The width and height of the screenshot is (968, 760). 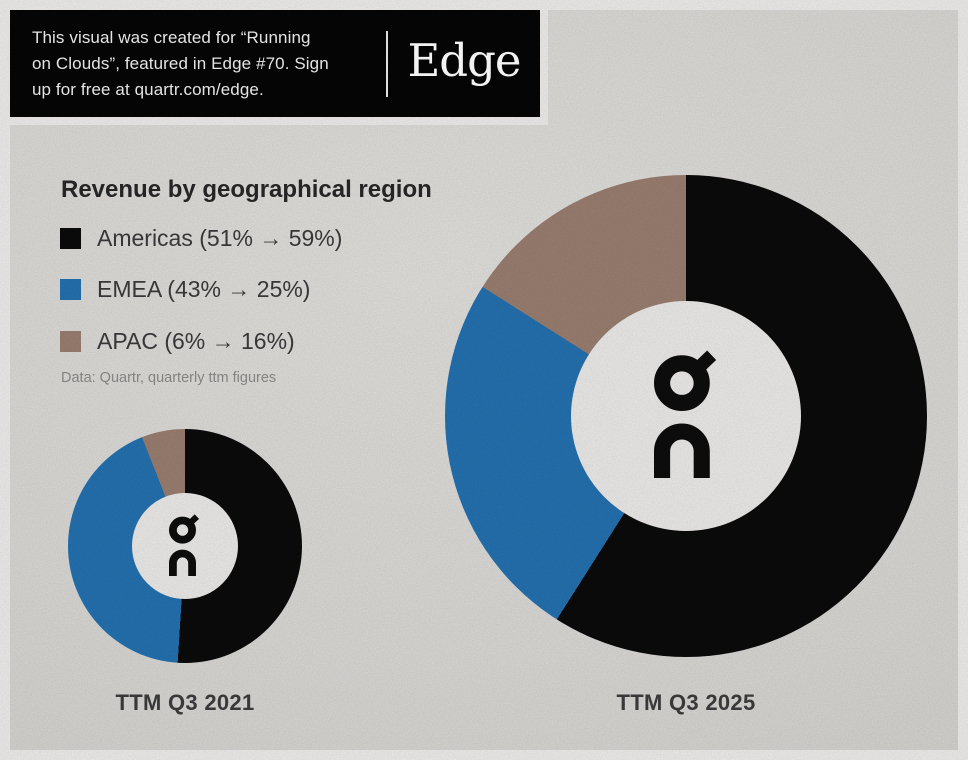 I want to click on legend-swatch-emea, so click(x=70, y=289).